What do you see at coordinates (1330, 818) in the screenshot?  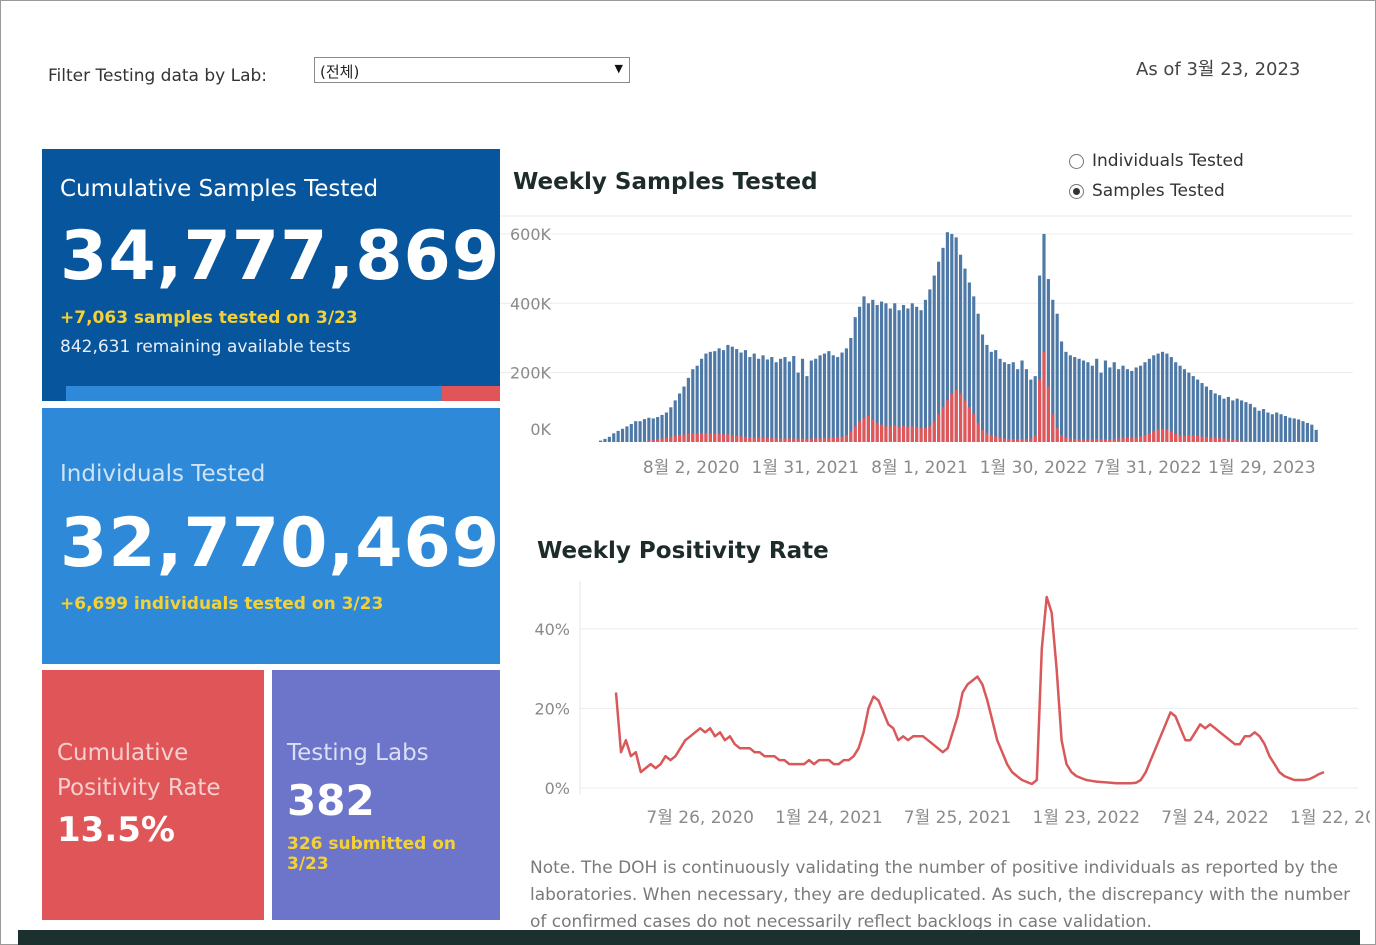 I see `x-tick-label: 1월 22, 2023` at bounding box center [1330, 818].